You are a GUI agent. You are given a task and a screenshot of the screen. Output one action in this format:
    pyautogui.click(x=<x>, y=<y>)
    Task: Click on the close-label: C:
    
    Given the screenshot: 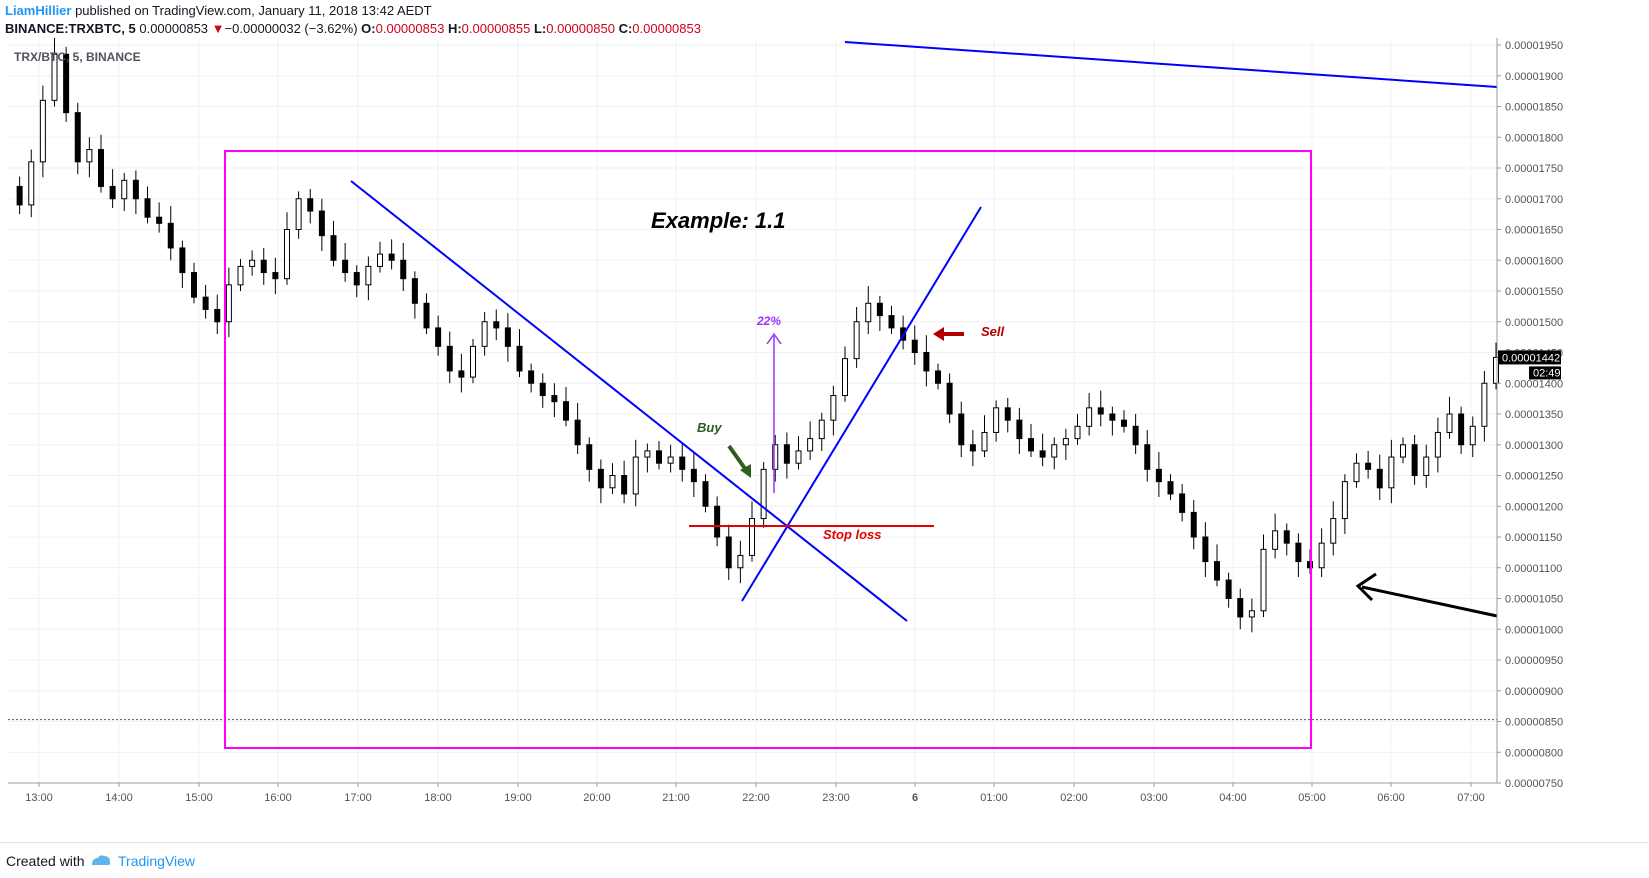 What is the action you would take?
    pyautogui.click(x=625, y=28)
    